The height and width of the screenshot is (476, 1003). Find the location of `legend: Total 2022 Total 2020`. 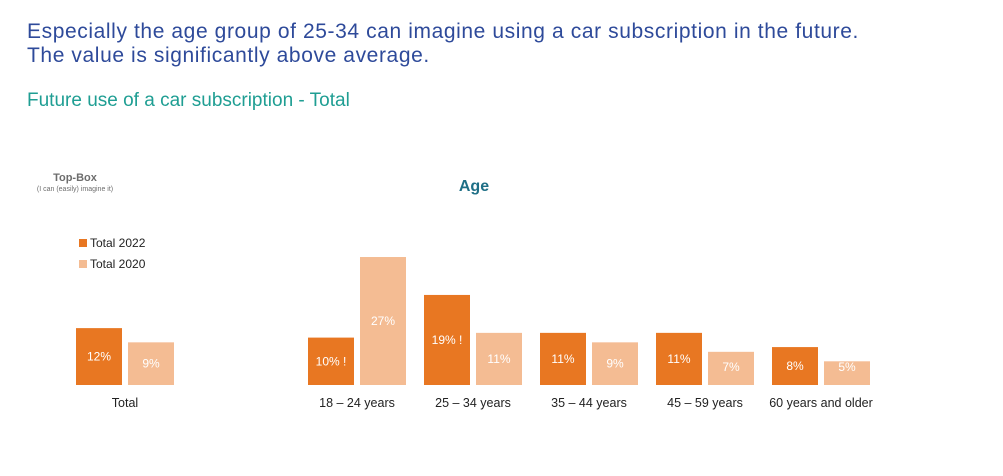

legend: Total 2022 Total 2020 is located at coordinates (112, 253).